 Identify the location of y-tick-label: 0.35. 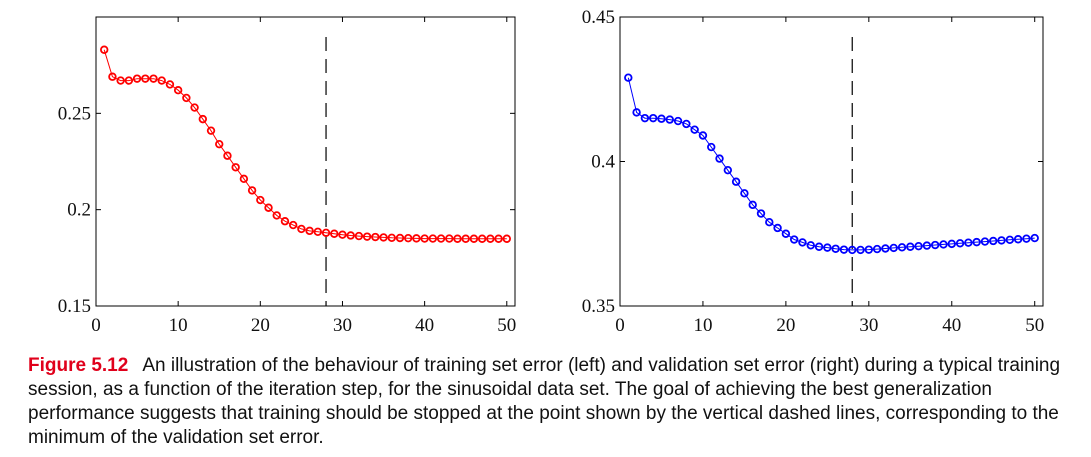
(598, 306).